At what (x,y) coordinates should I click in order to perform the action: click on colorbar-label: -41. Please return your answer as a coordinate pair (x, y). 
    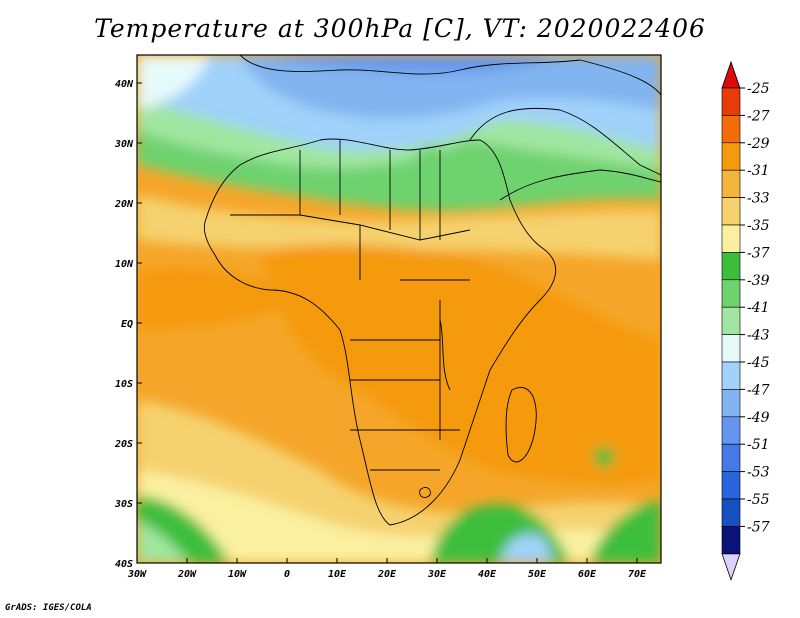
    Looking at the image, I should click on (758, 308).